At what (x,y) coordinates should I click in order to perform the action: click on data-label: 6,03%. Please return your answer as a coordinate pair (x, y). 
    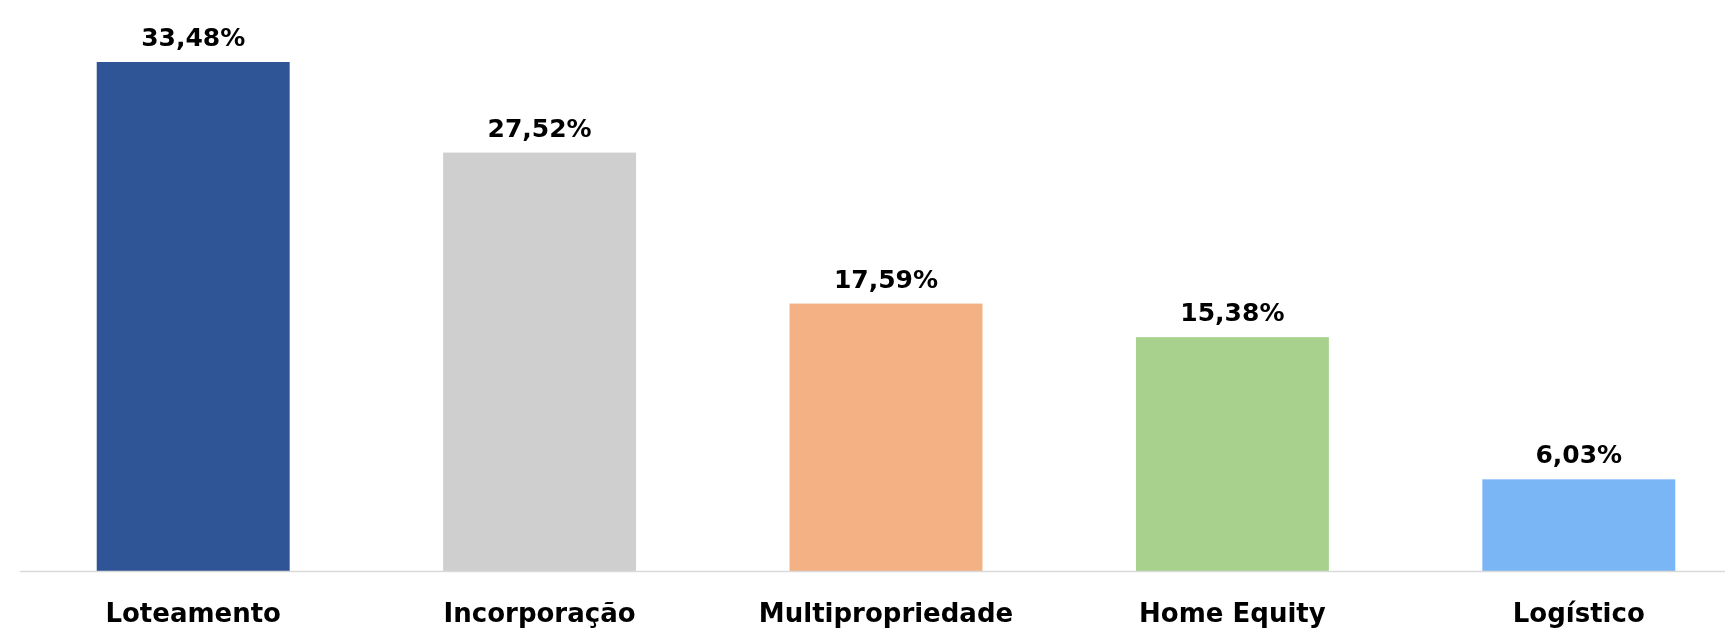
    Looking at the image, I should click on (1579, 455).